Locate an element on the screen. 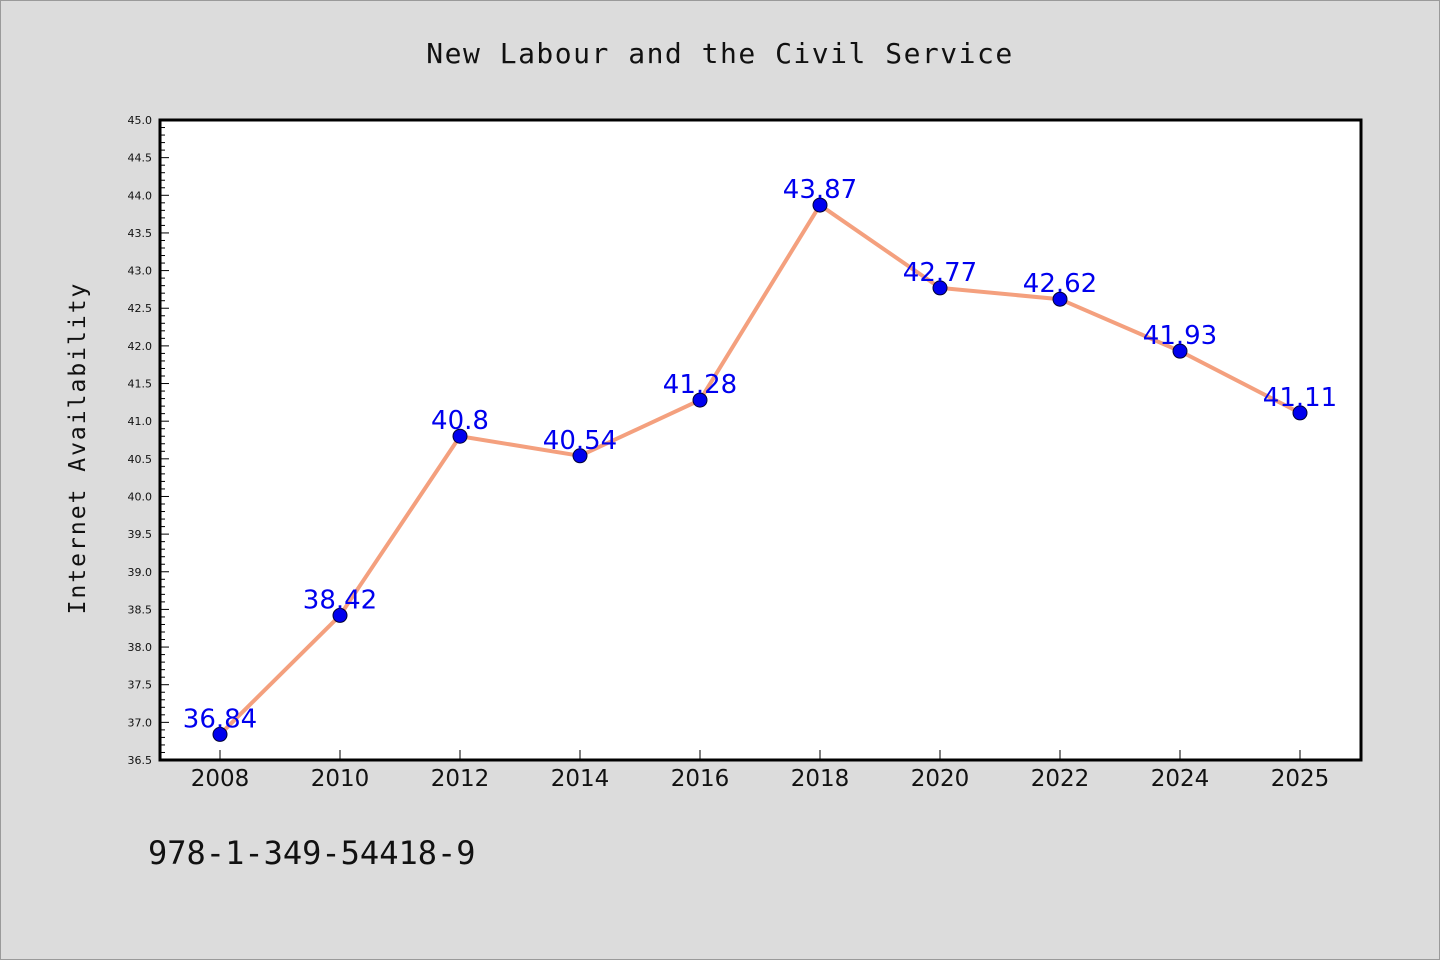 The image size is (1440, 960). x-tick-label: 2024 is located at coordinates (1180, 779).